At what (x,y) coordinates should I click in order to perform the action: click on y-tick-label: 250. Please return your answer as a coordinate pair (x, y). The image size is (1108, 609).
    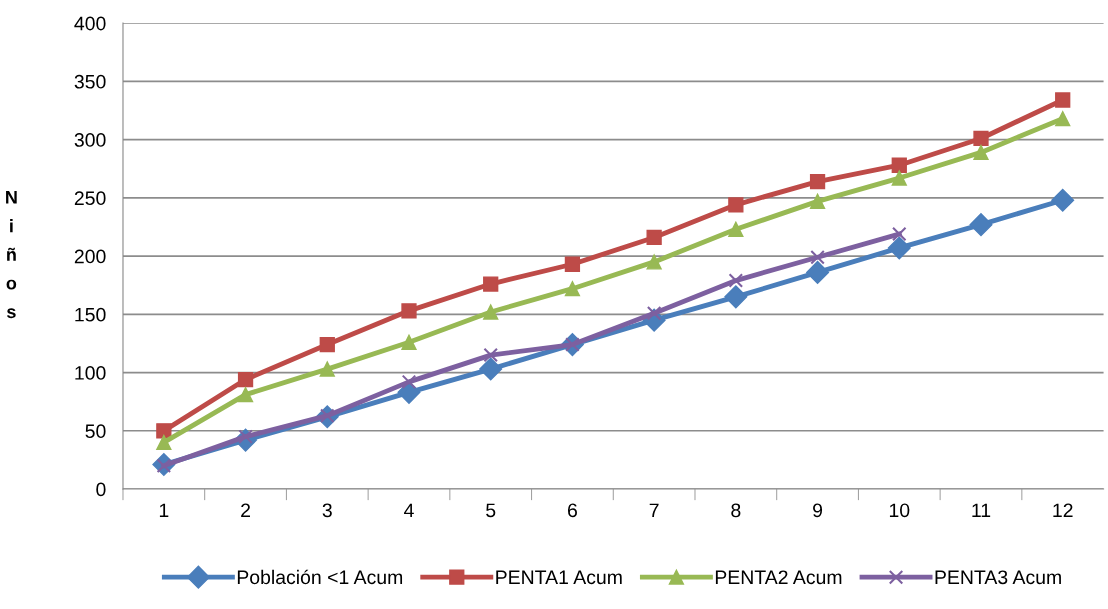
    Looking at the image, I should click on (90, 198).